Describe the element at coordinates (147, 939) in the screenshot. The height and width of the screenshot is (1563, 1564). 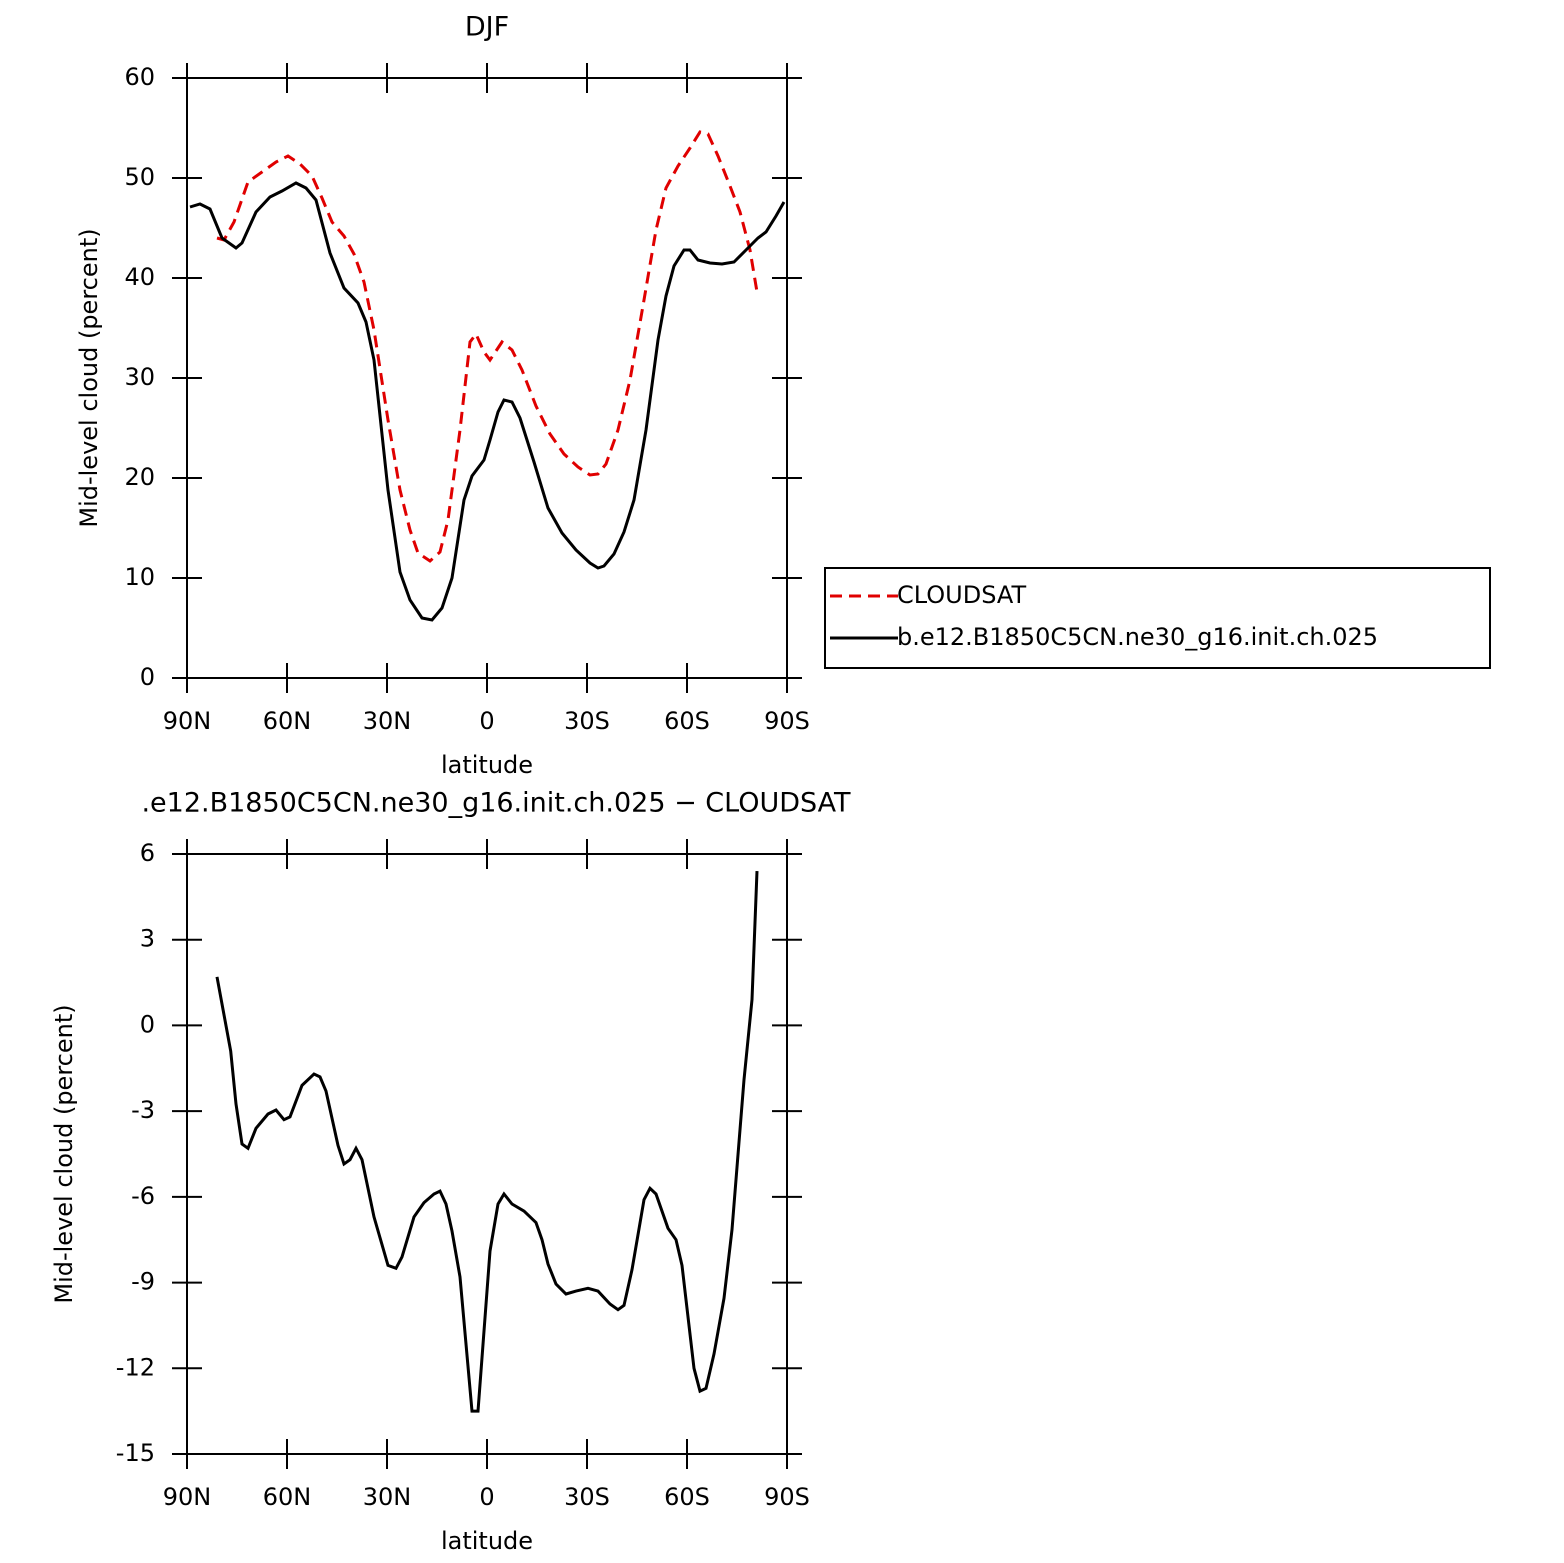
I see `y-tick-label: 3` at that location.